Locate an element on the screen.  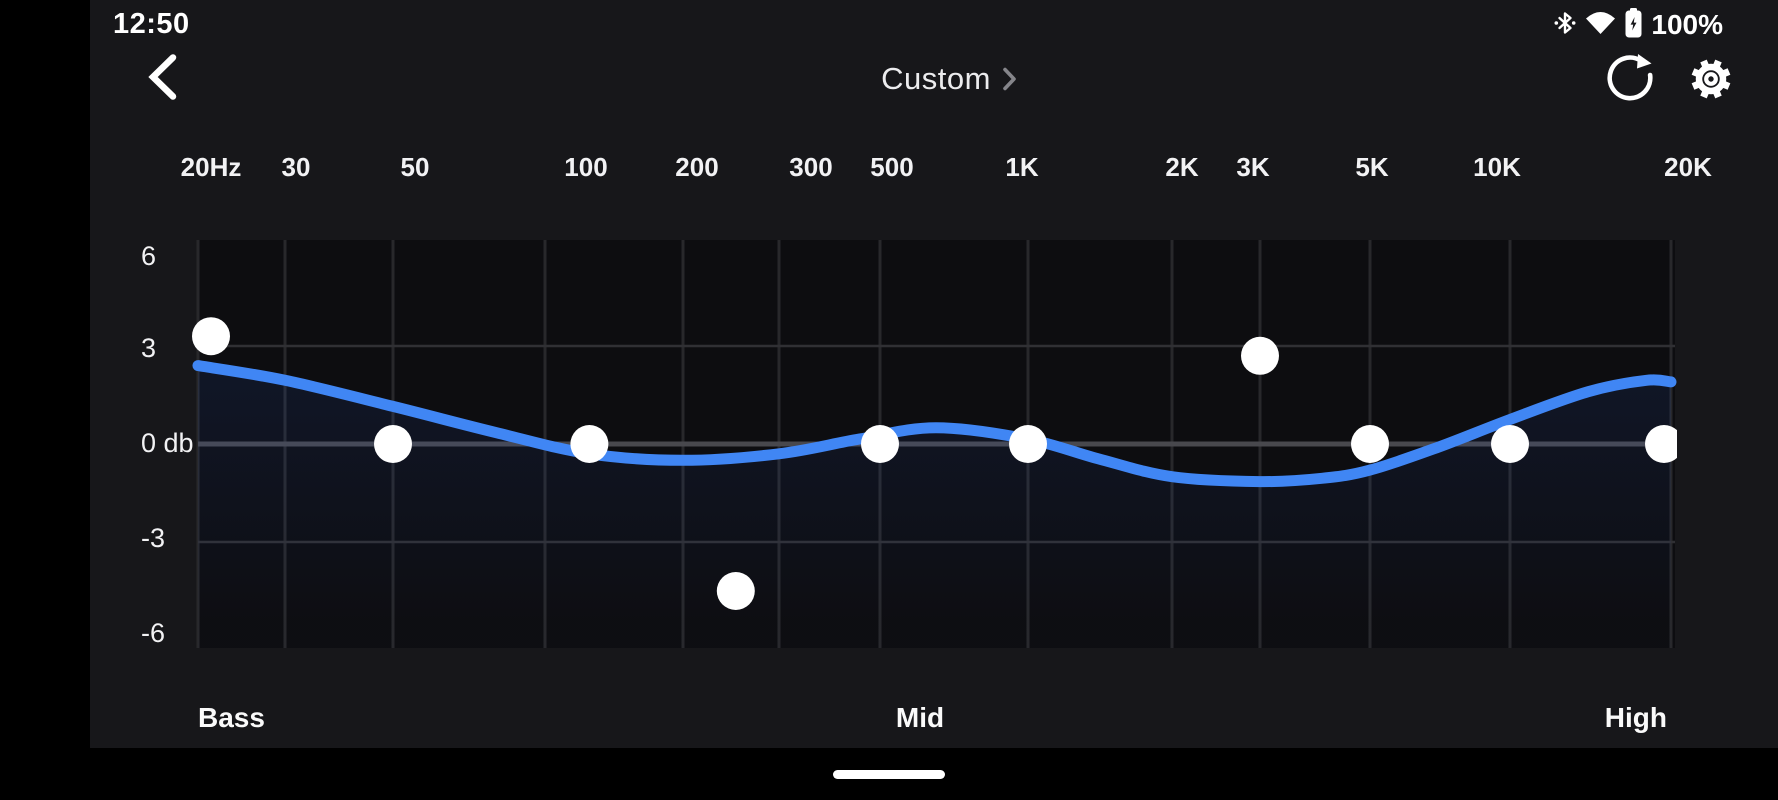
back-button is located at coordinates (163, 78).